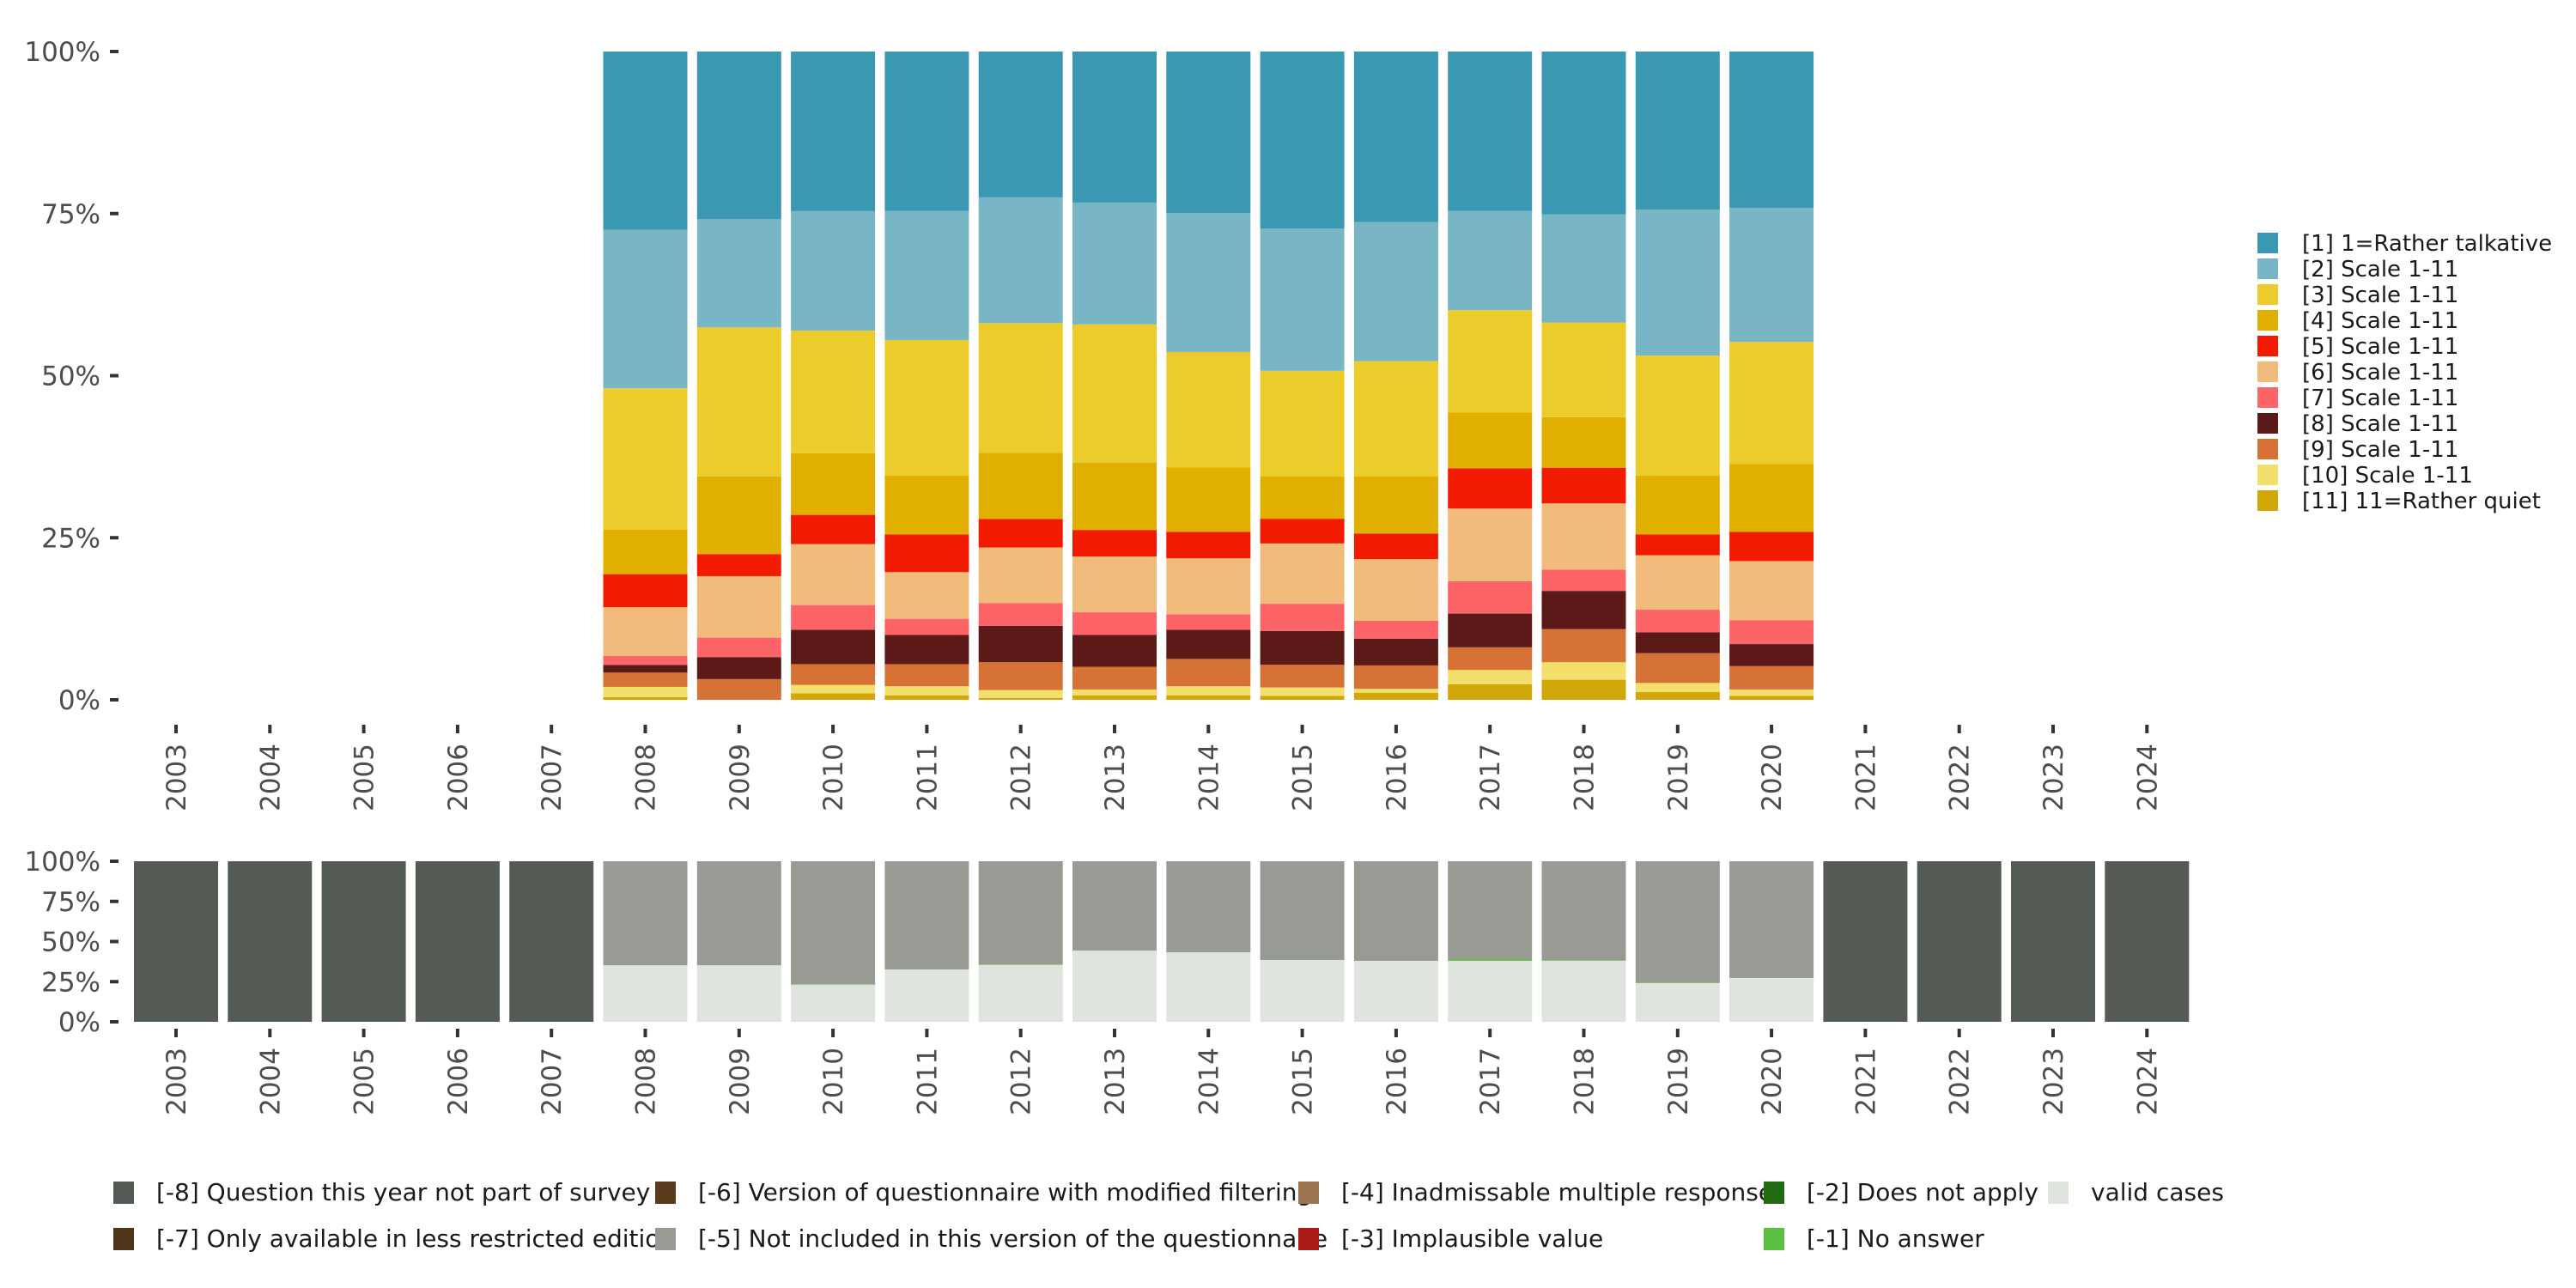 The image size is (2576, 1288). I want to click on y-tick-label: 0%, so click(79, 700).